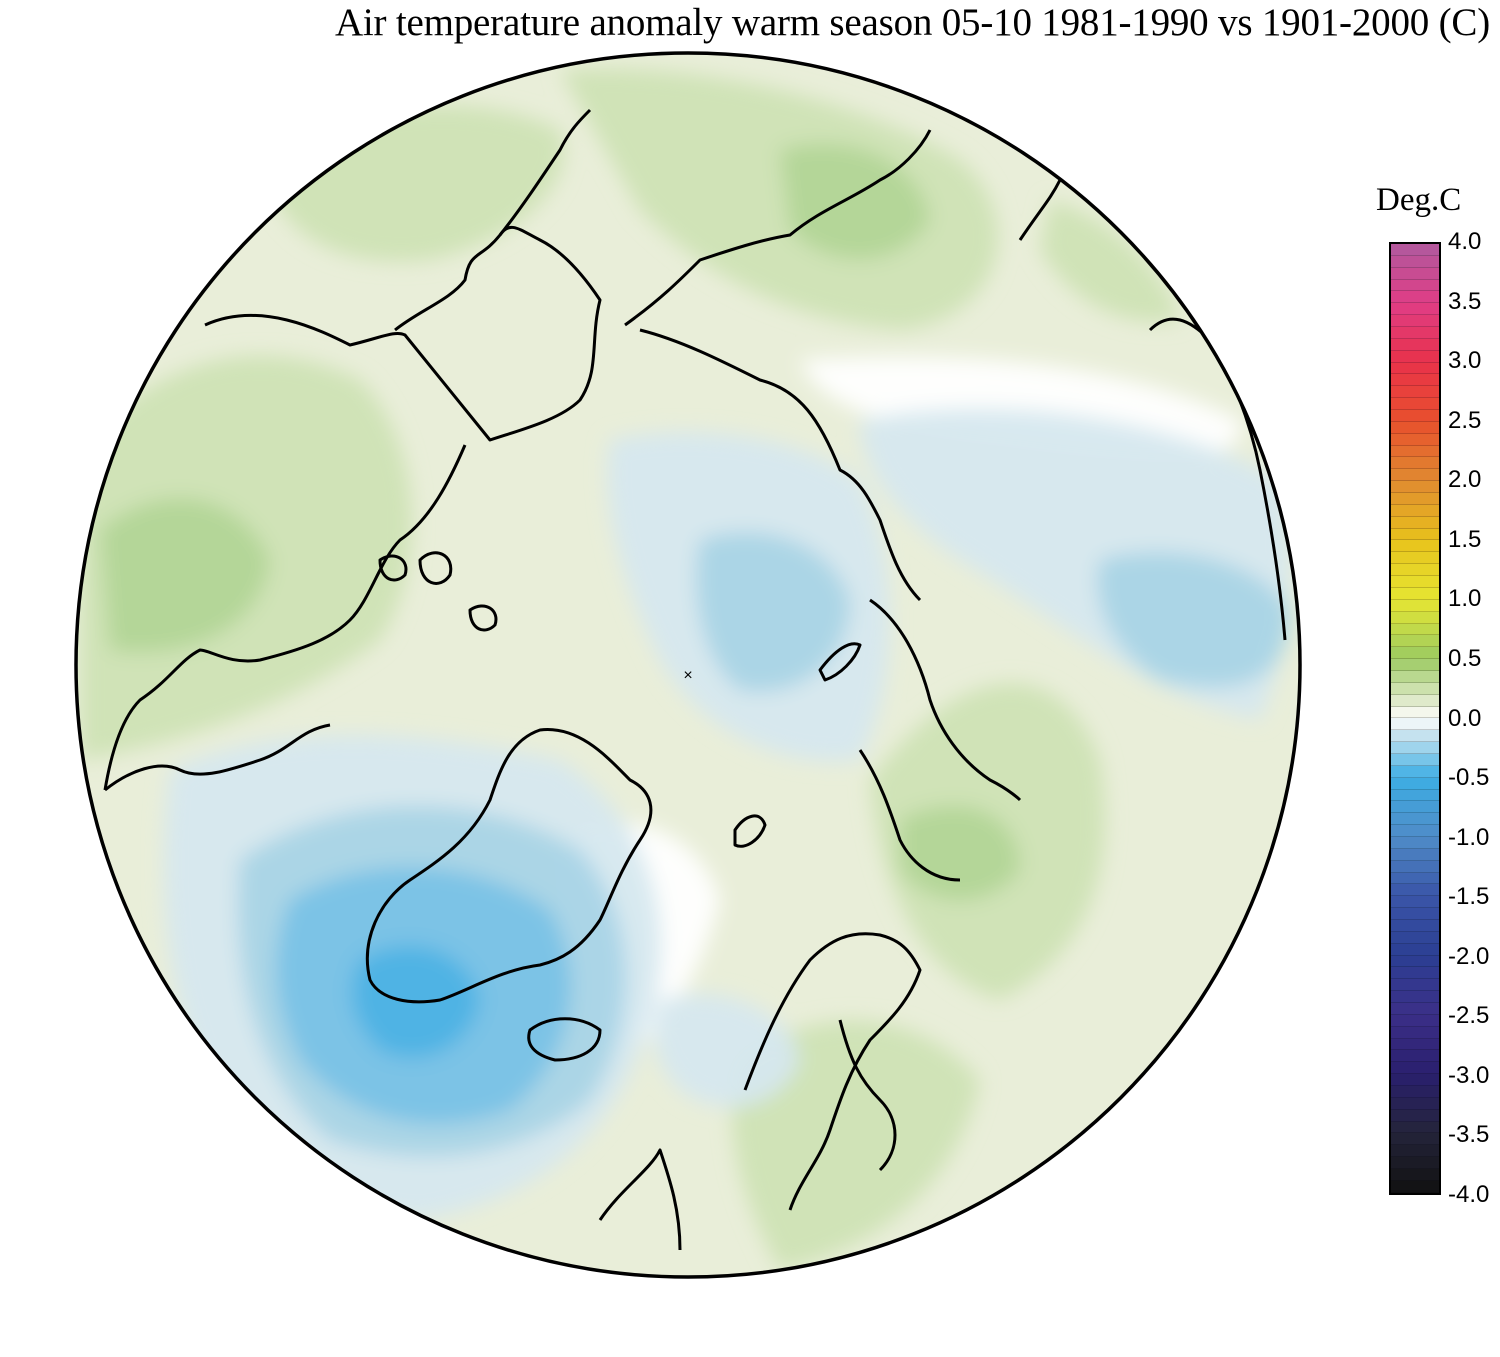  I want to click on coastline-canada-arctic, so click(285, 617).